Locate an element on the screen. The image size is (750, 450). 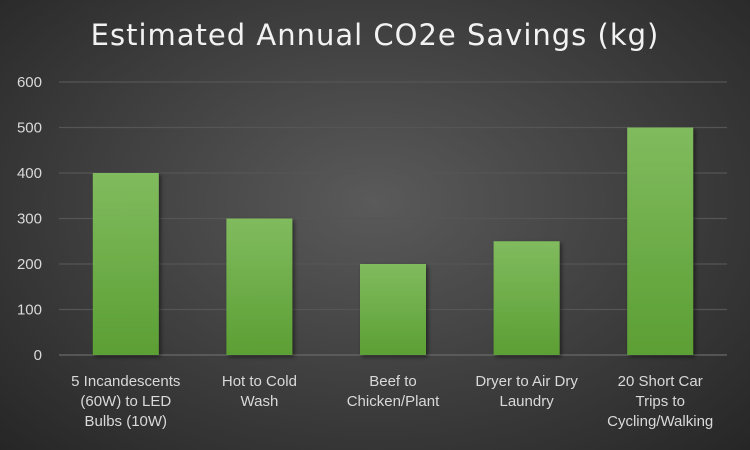
y-tick-label: 400 is located at coordinates (29, 173).